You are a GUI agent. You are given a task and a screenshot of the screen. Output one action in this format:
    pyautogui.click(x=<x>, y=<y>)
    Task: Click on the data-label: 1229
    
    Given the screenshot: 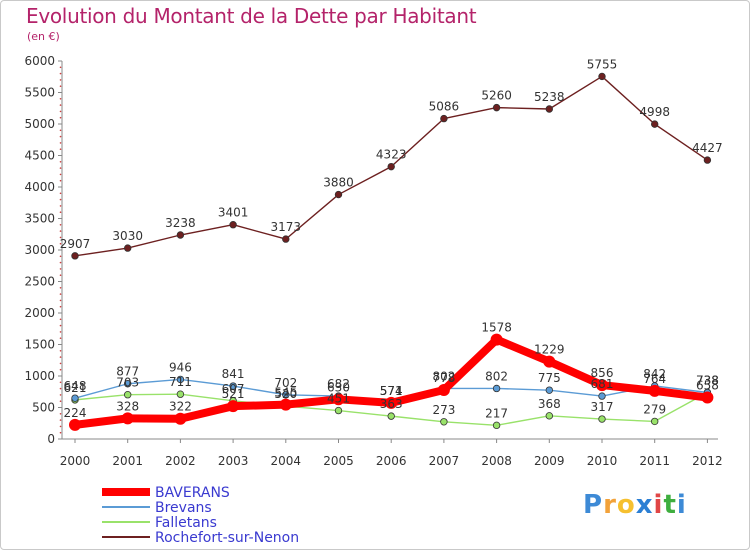 What is the action you would take?
    pyautogui.click(x=549, y=350)
    